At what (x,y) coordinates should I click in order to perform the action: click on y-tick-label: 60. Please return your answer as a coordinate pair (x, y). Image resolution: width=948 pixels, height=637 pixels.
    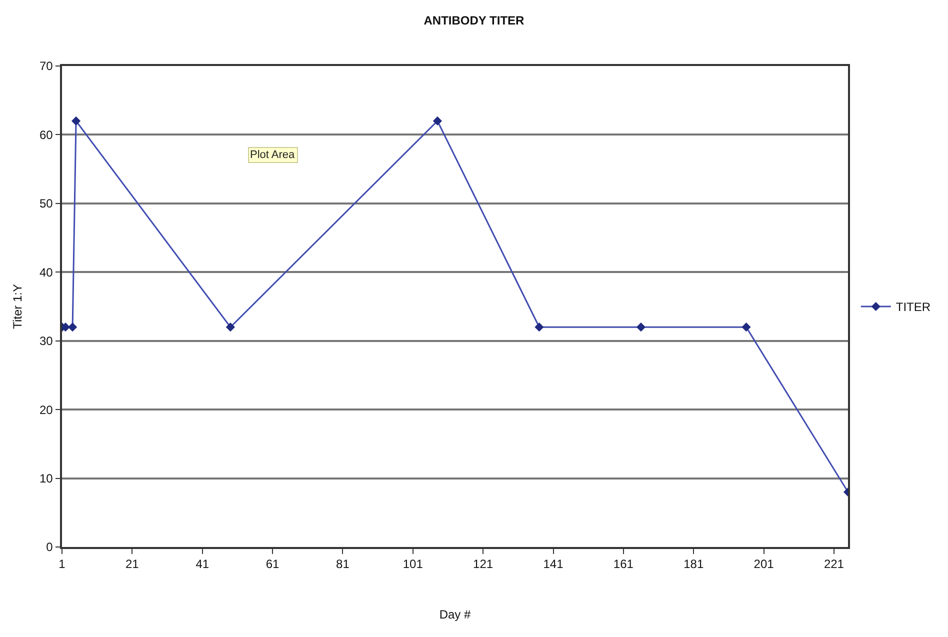
    Looking at the image, I should click on (46, 135).